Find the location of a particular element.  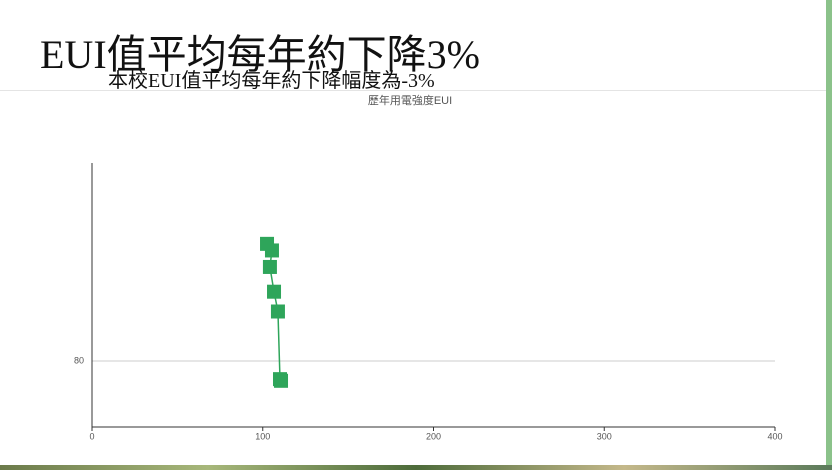

side-strip is located at coordinates (829, 235).